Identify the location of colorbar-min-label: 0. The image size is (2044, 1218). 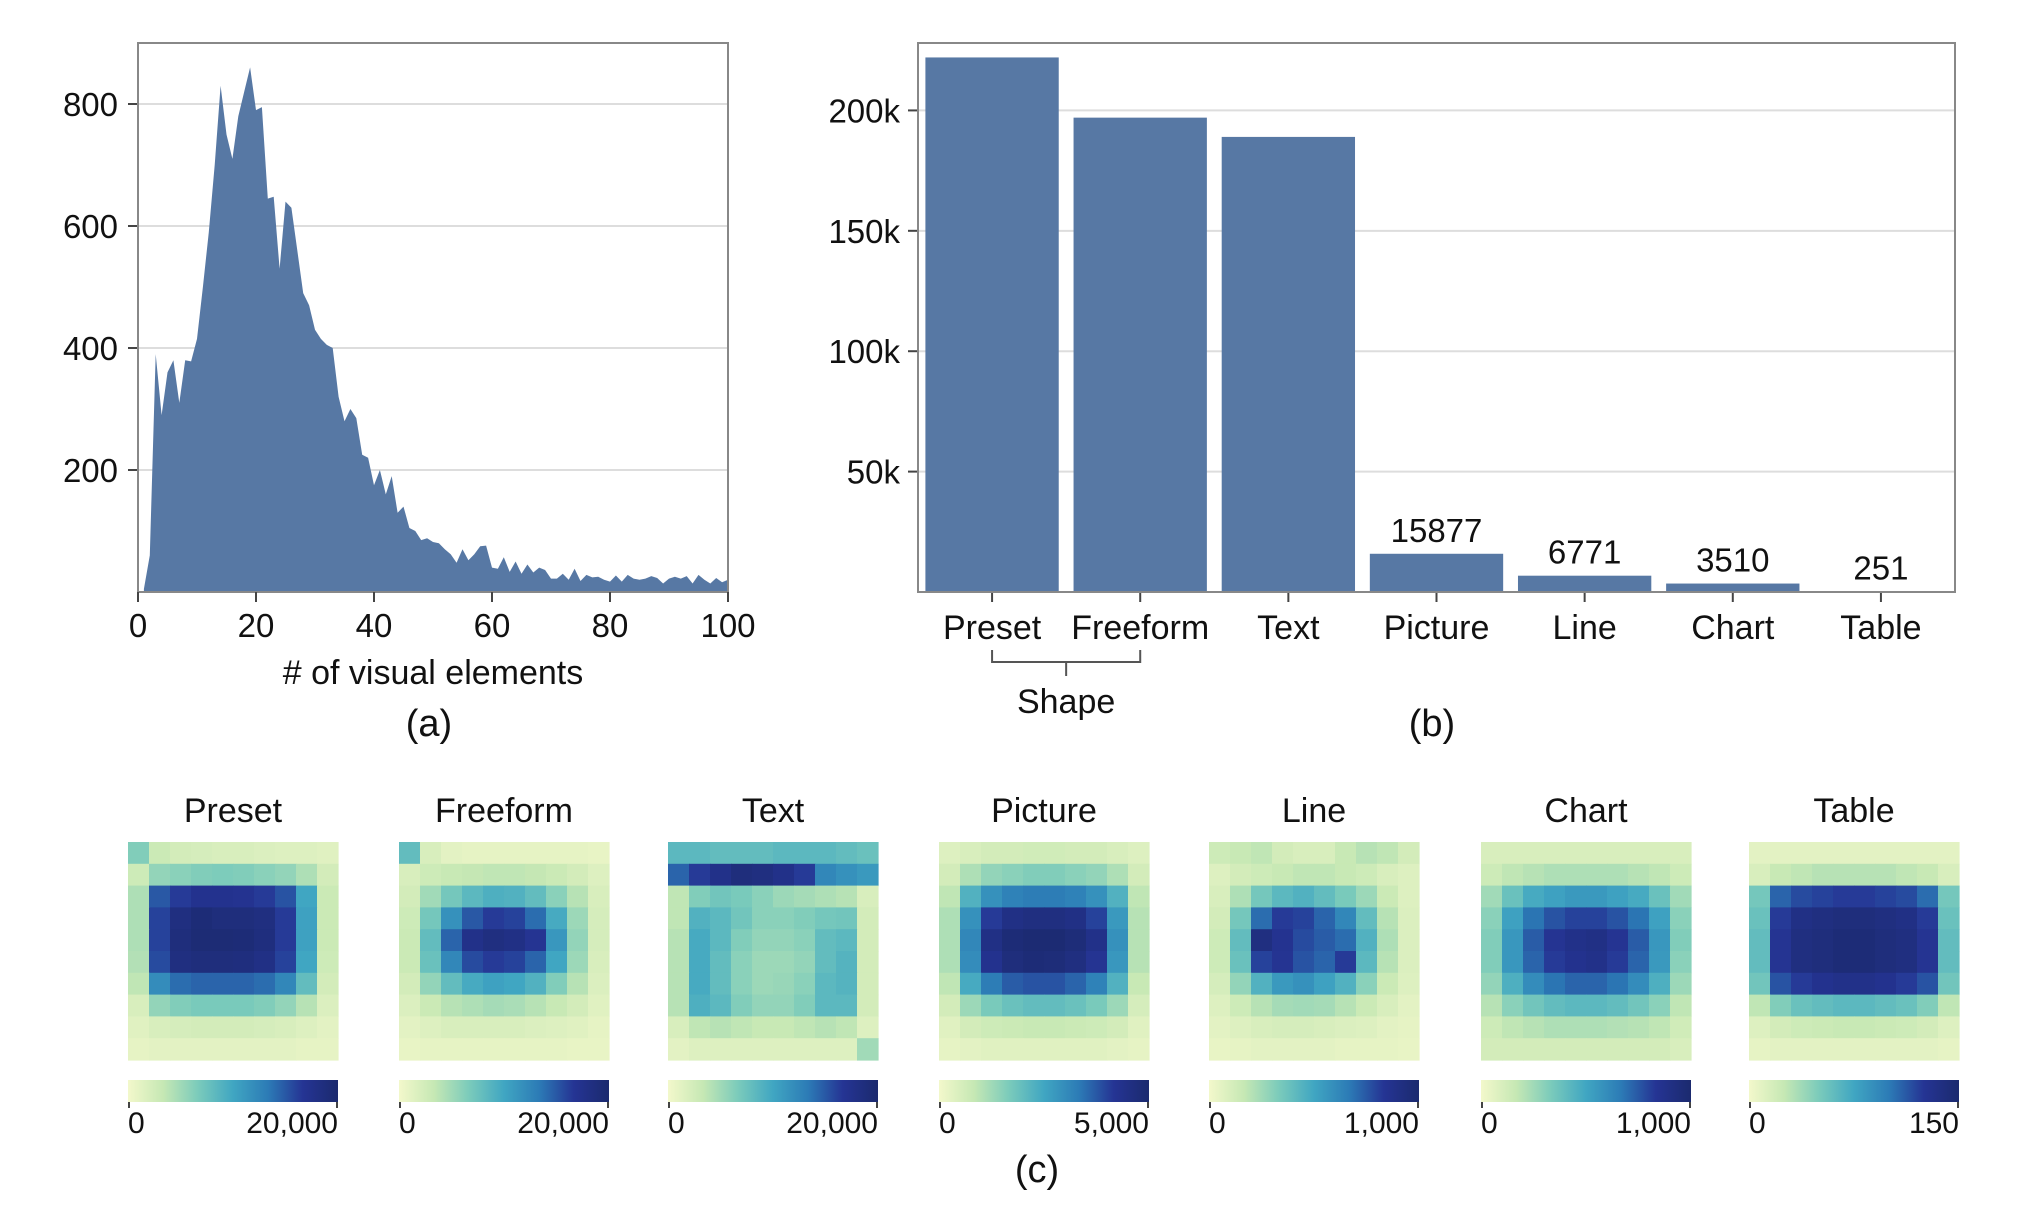
(1757, 1123).